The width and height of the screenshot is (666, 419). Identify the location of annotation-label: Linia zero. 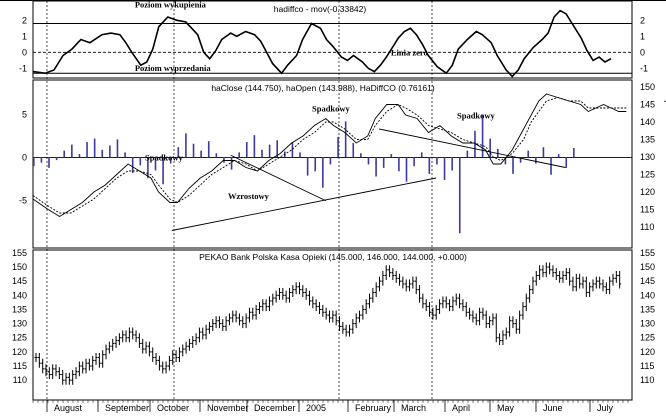
(409, 53).